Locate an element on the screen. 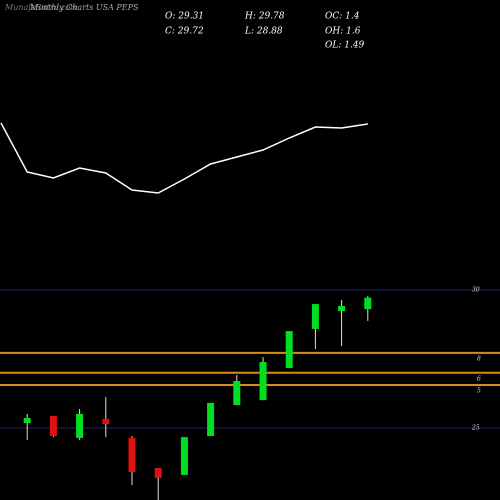 The image size is (500, 500). info-low: L: 28.88 is located at coordinates (263, 32).